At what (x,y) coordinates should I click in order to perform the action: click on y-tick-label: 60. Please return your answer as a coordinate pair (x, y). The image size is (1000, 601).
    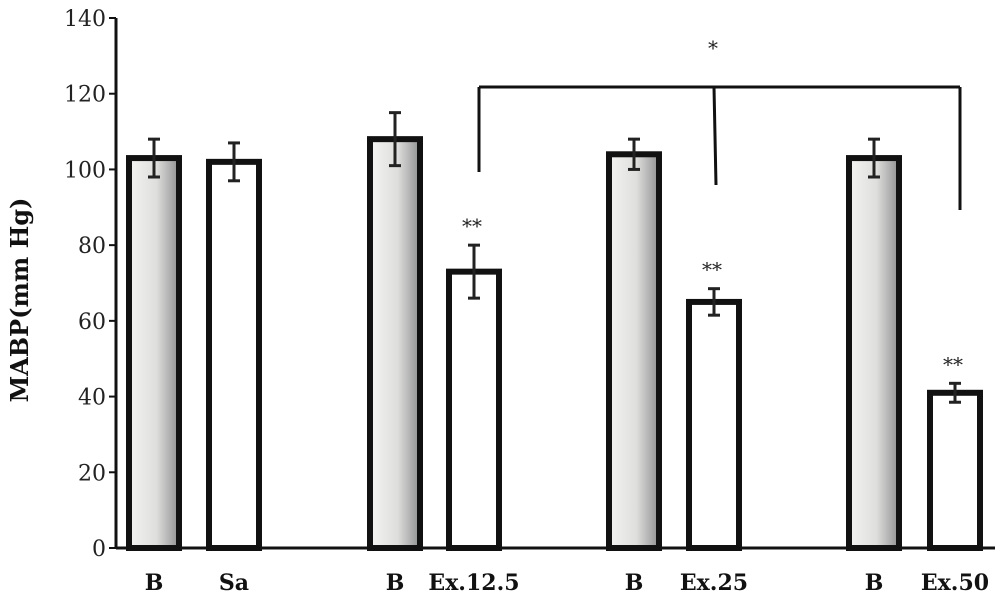
    Looking at the image, I should click on (92, 322).